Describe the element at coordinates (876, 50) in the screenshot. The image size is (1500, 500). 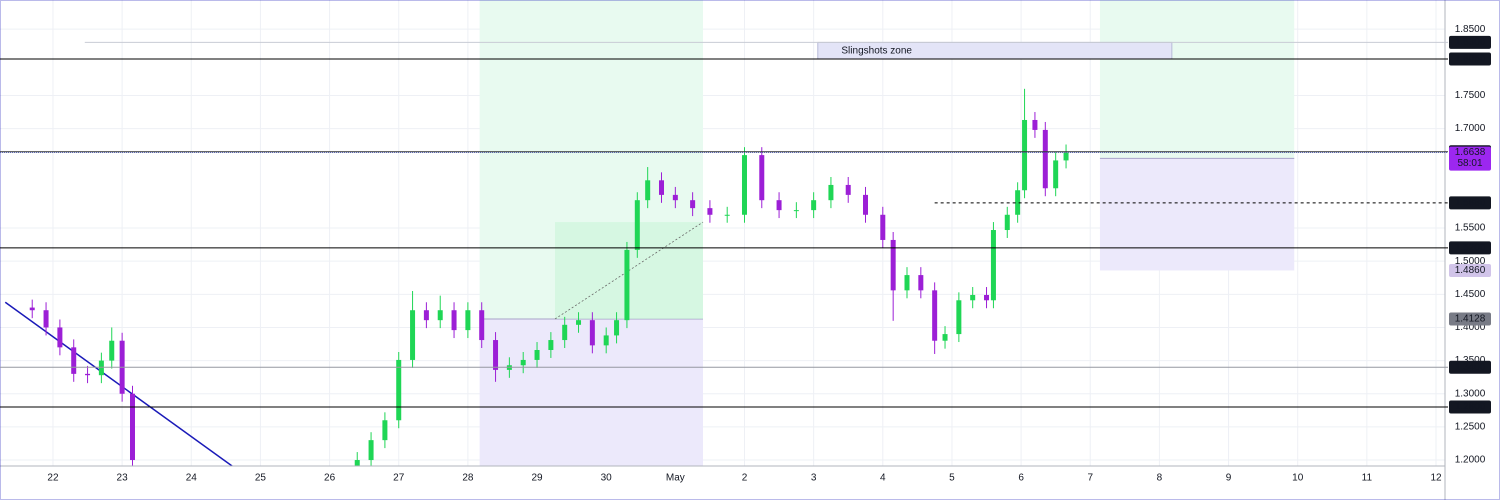
I see `zone-label: Slingshots zone` at that location.